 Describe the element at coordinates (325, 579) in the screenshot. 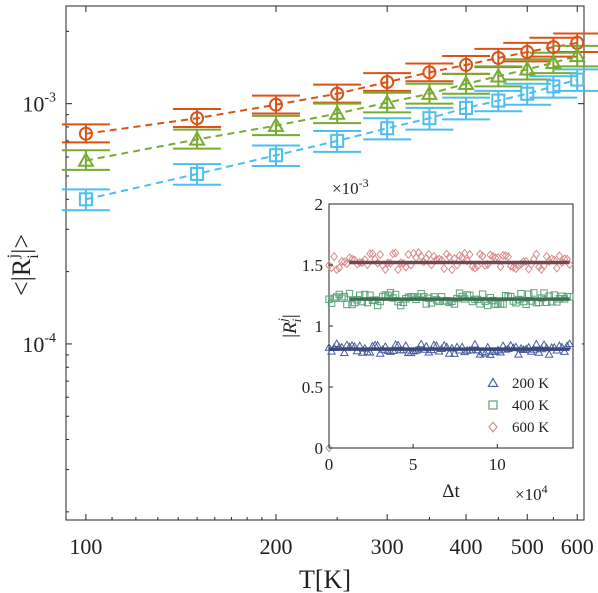

I see `main-x-axis-label: T[K]` at that location.